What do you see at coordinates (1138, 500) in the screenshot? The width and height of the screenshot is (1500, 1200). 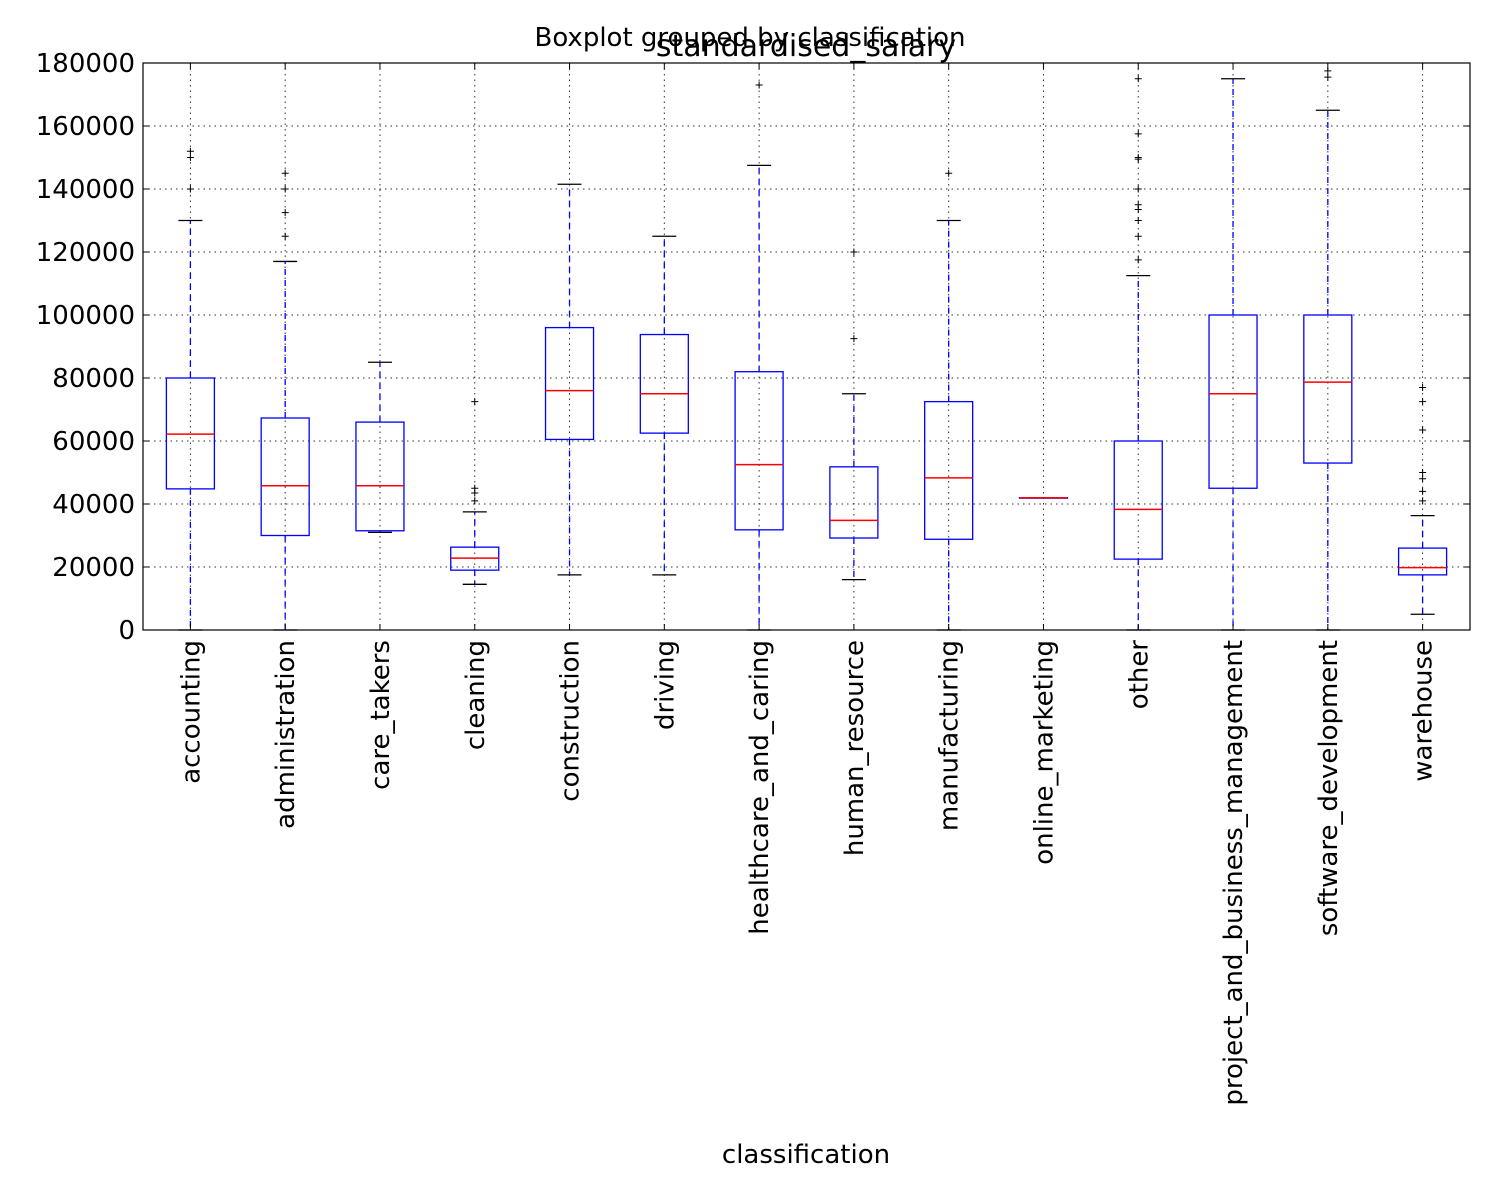 I see `box-other` at bounding box center [1138, 500].